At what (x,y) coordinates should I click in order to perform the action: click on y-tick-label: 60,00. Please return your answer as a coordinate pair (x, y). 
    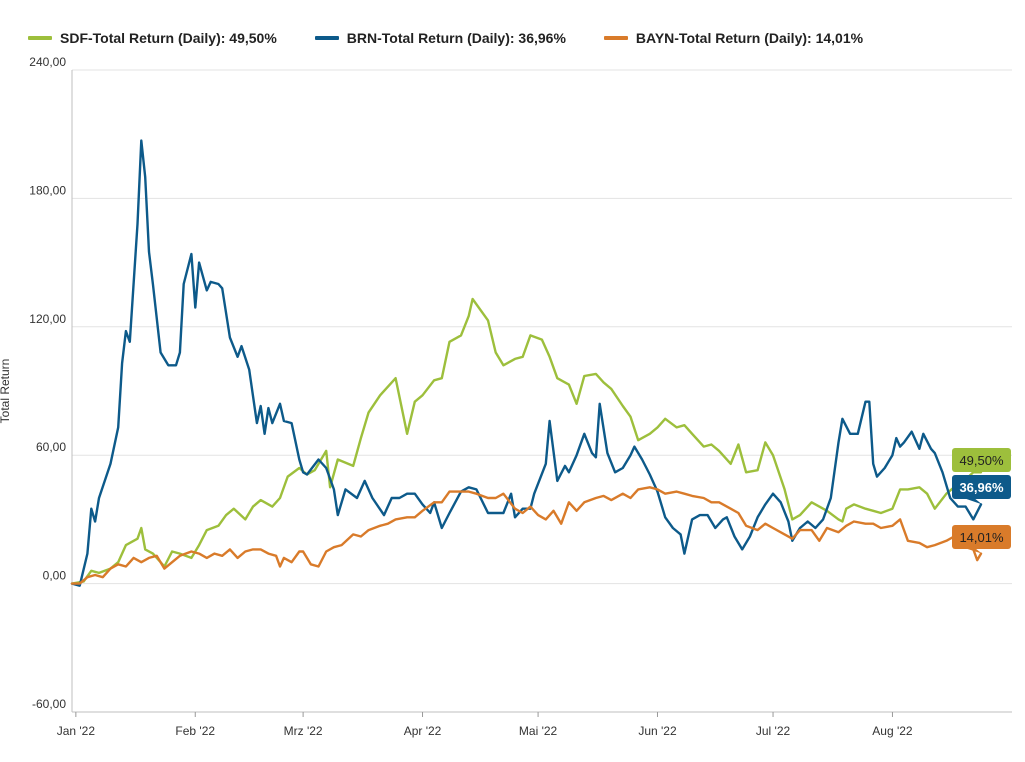
    Looking at the image, I should click on (51, 447).